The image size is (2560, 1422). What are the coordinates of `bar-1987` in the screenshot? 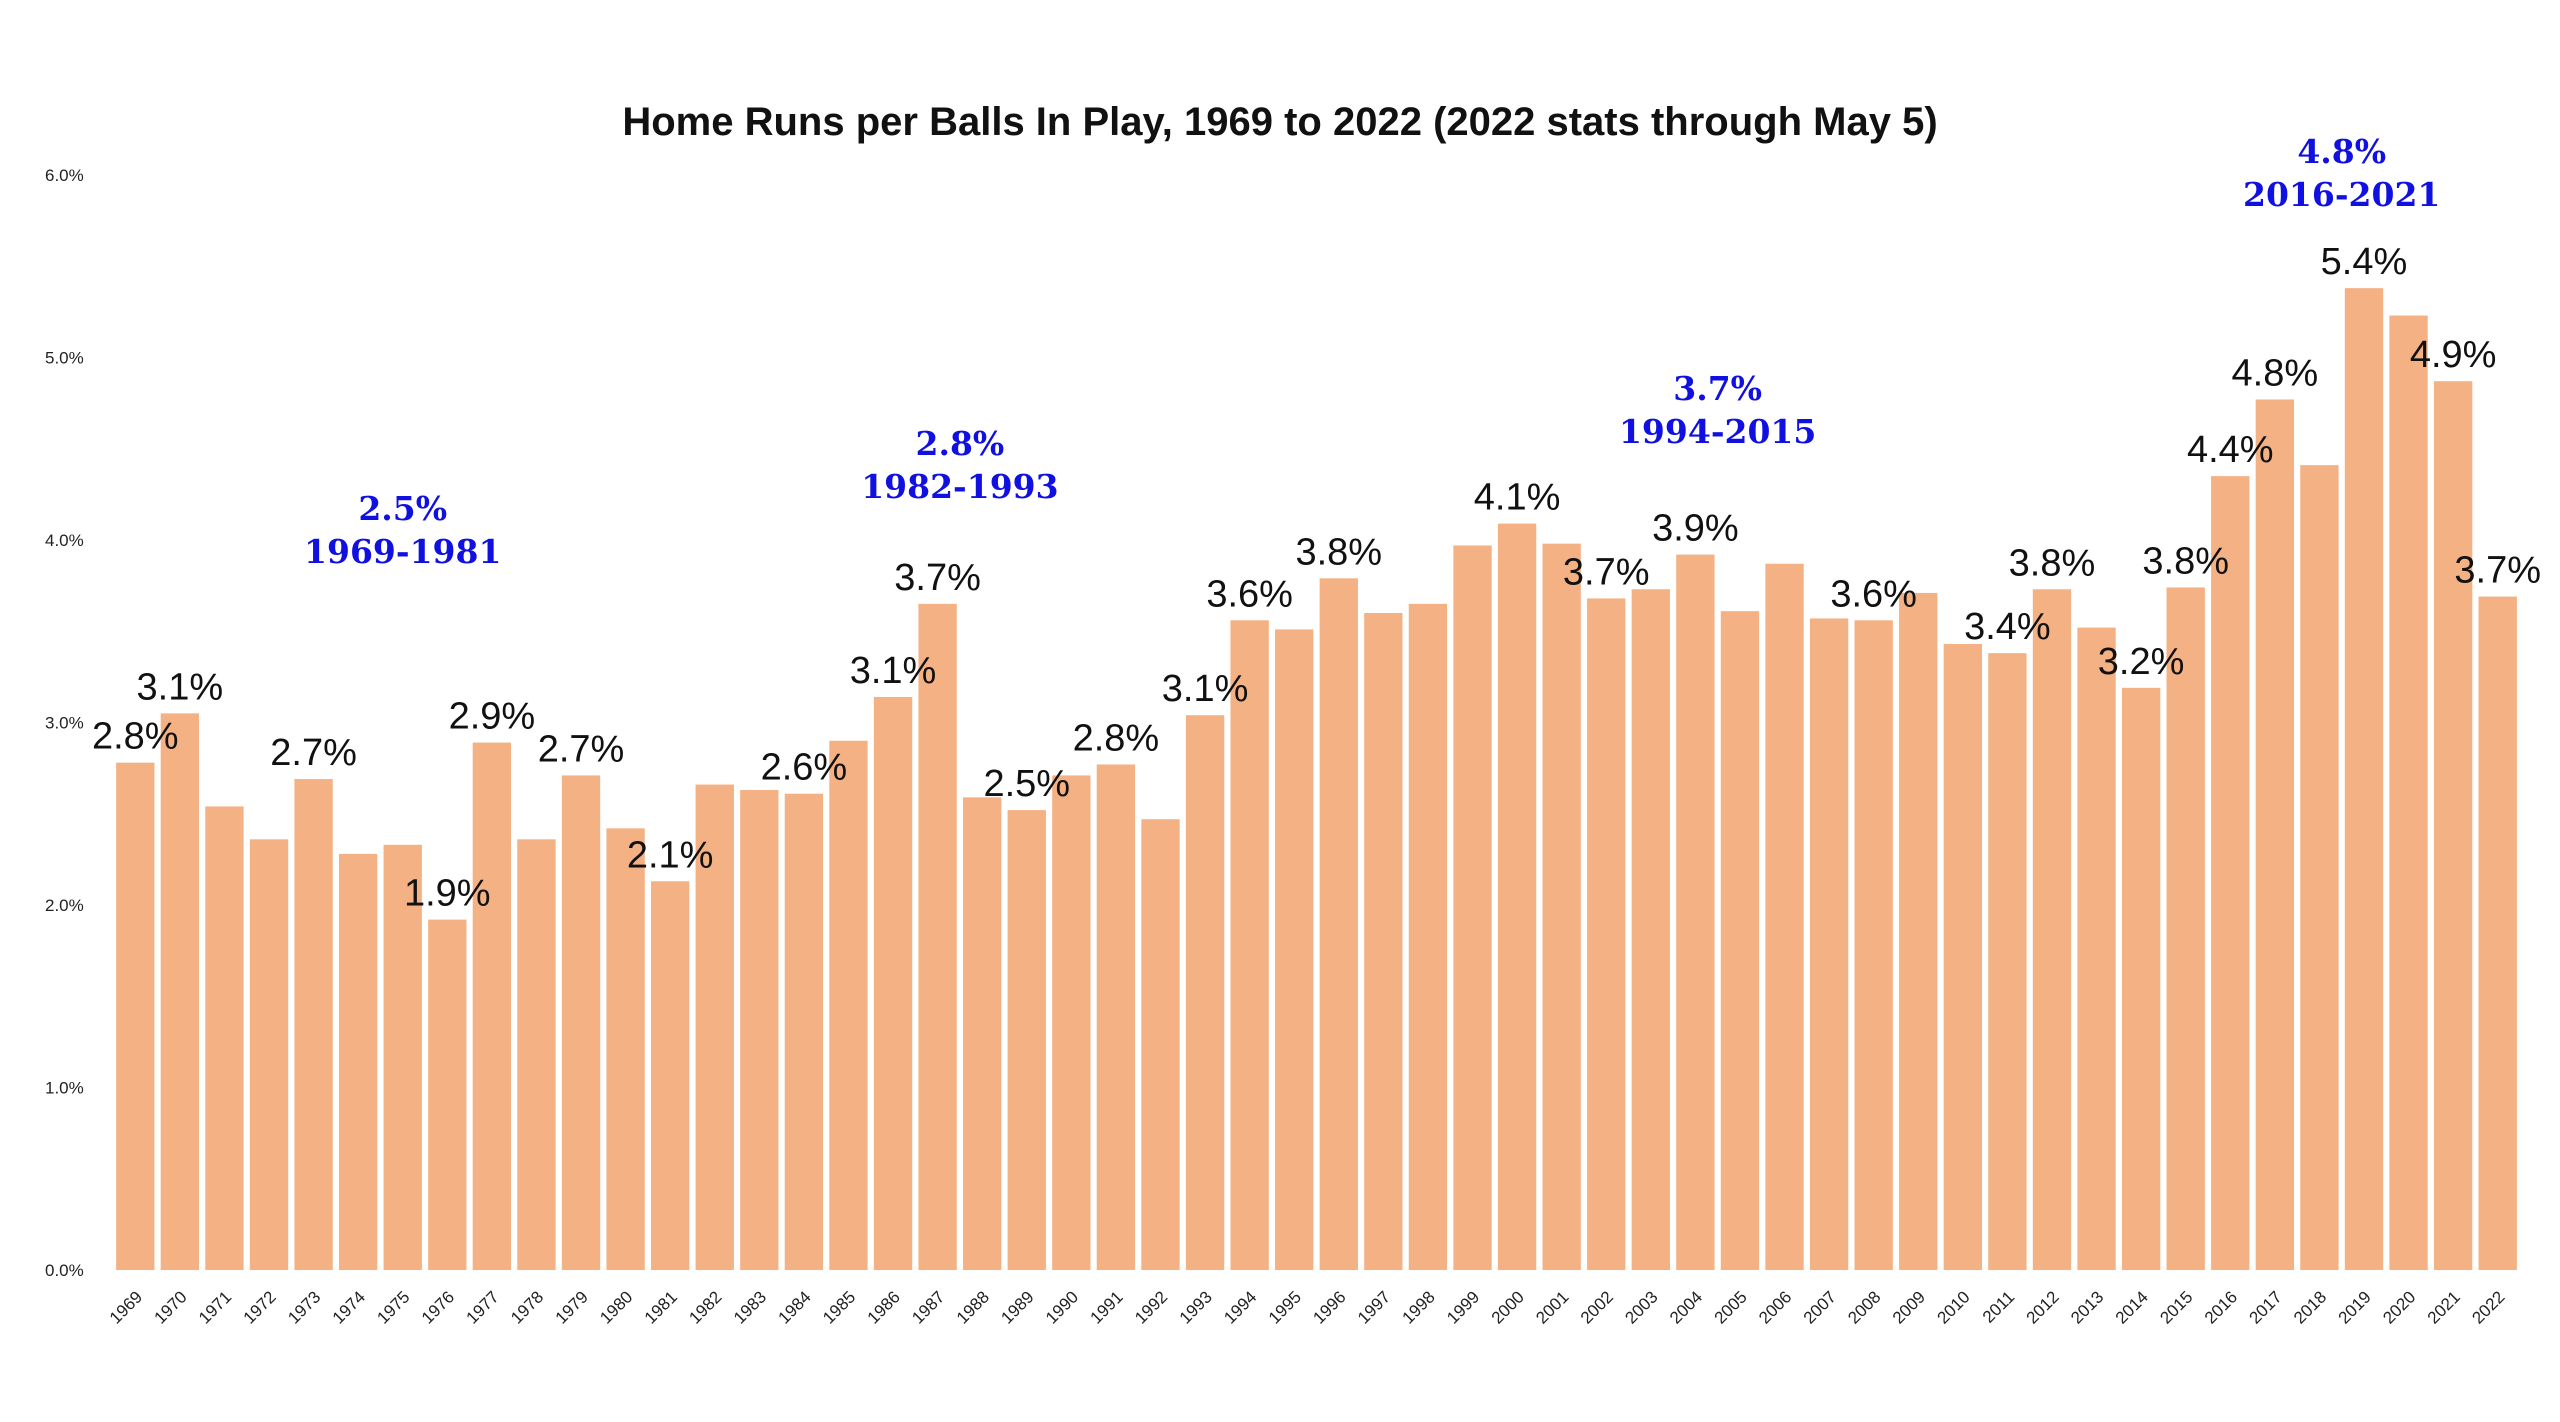 It's located at (937, 936).